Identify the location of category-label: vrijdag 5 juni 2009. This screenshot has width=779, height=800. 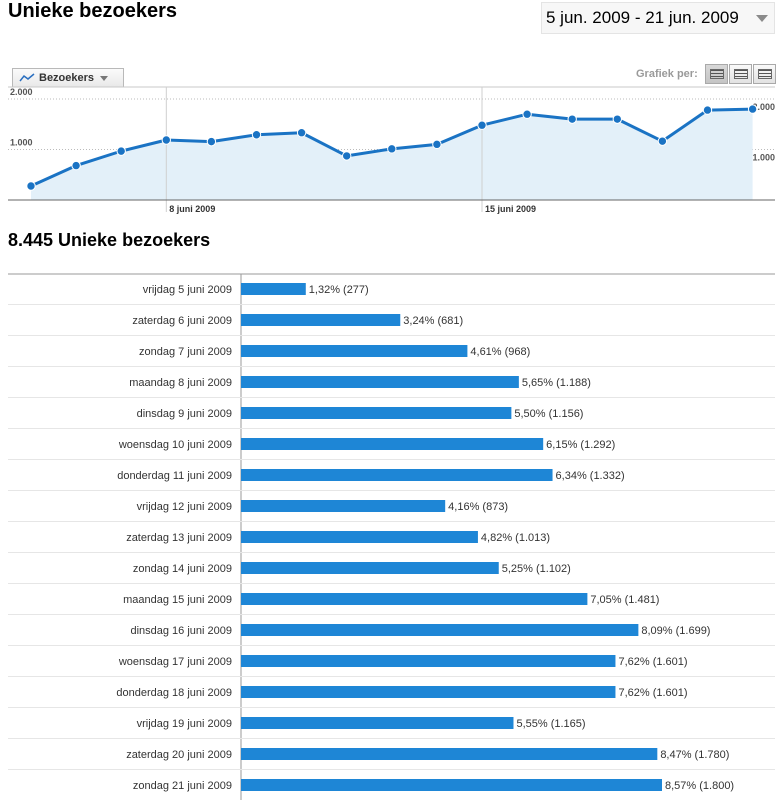
(187, 290).